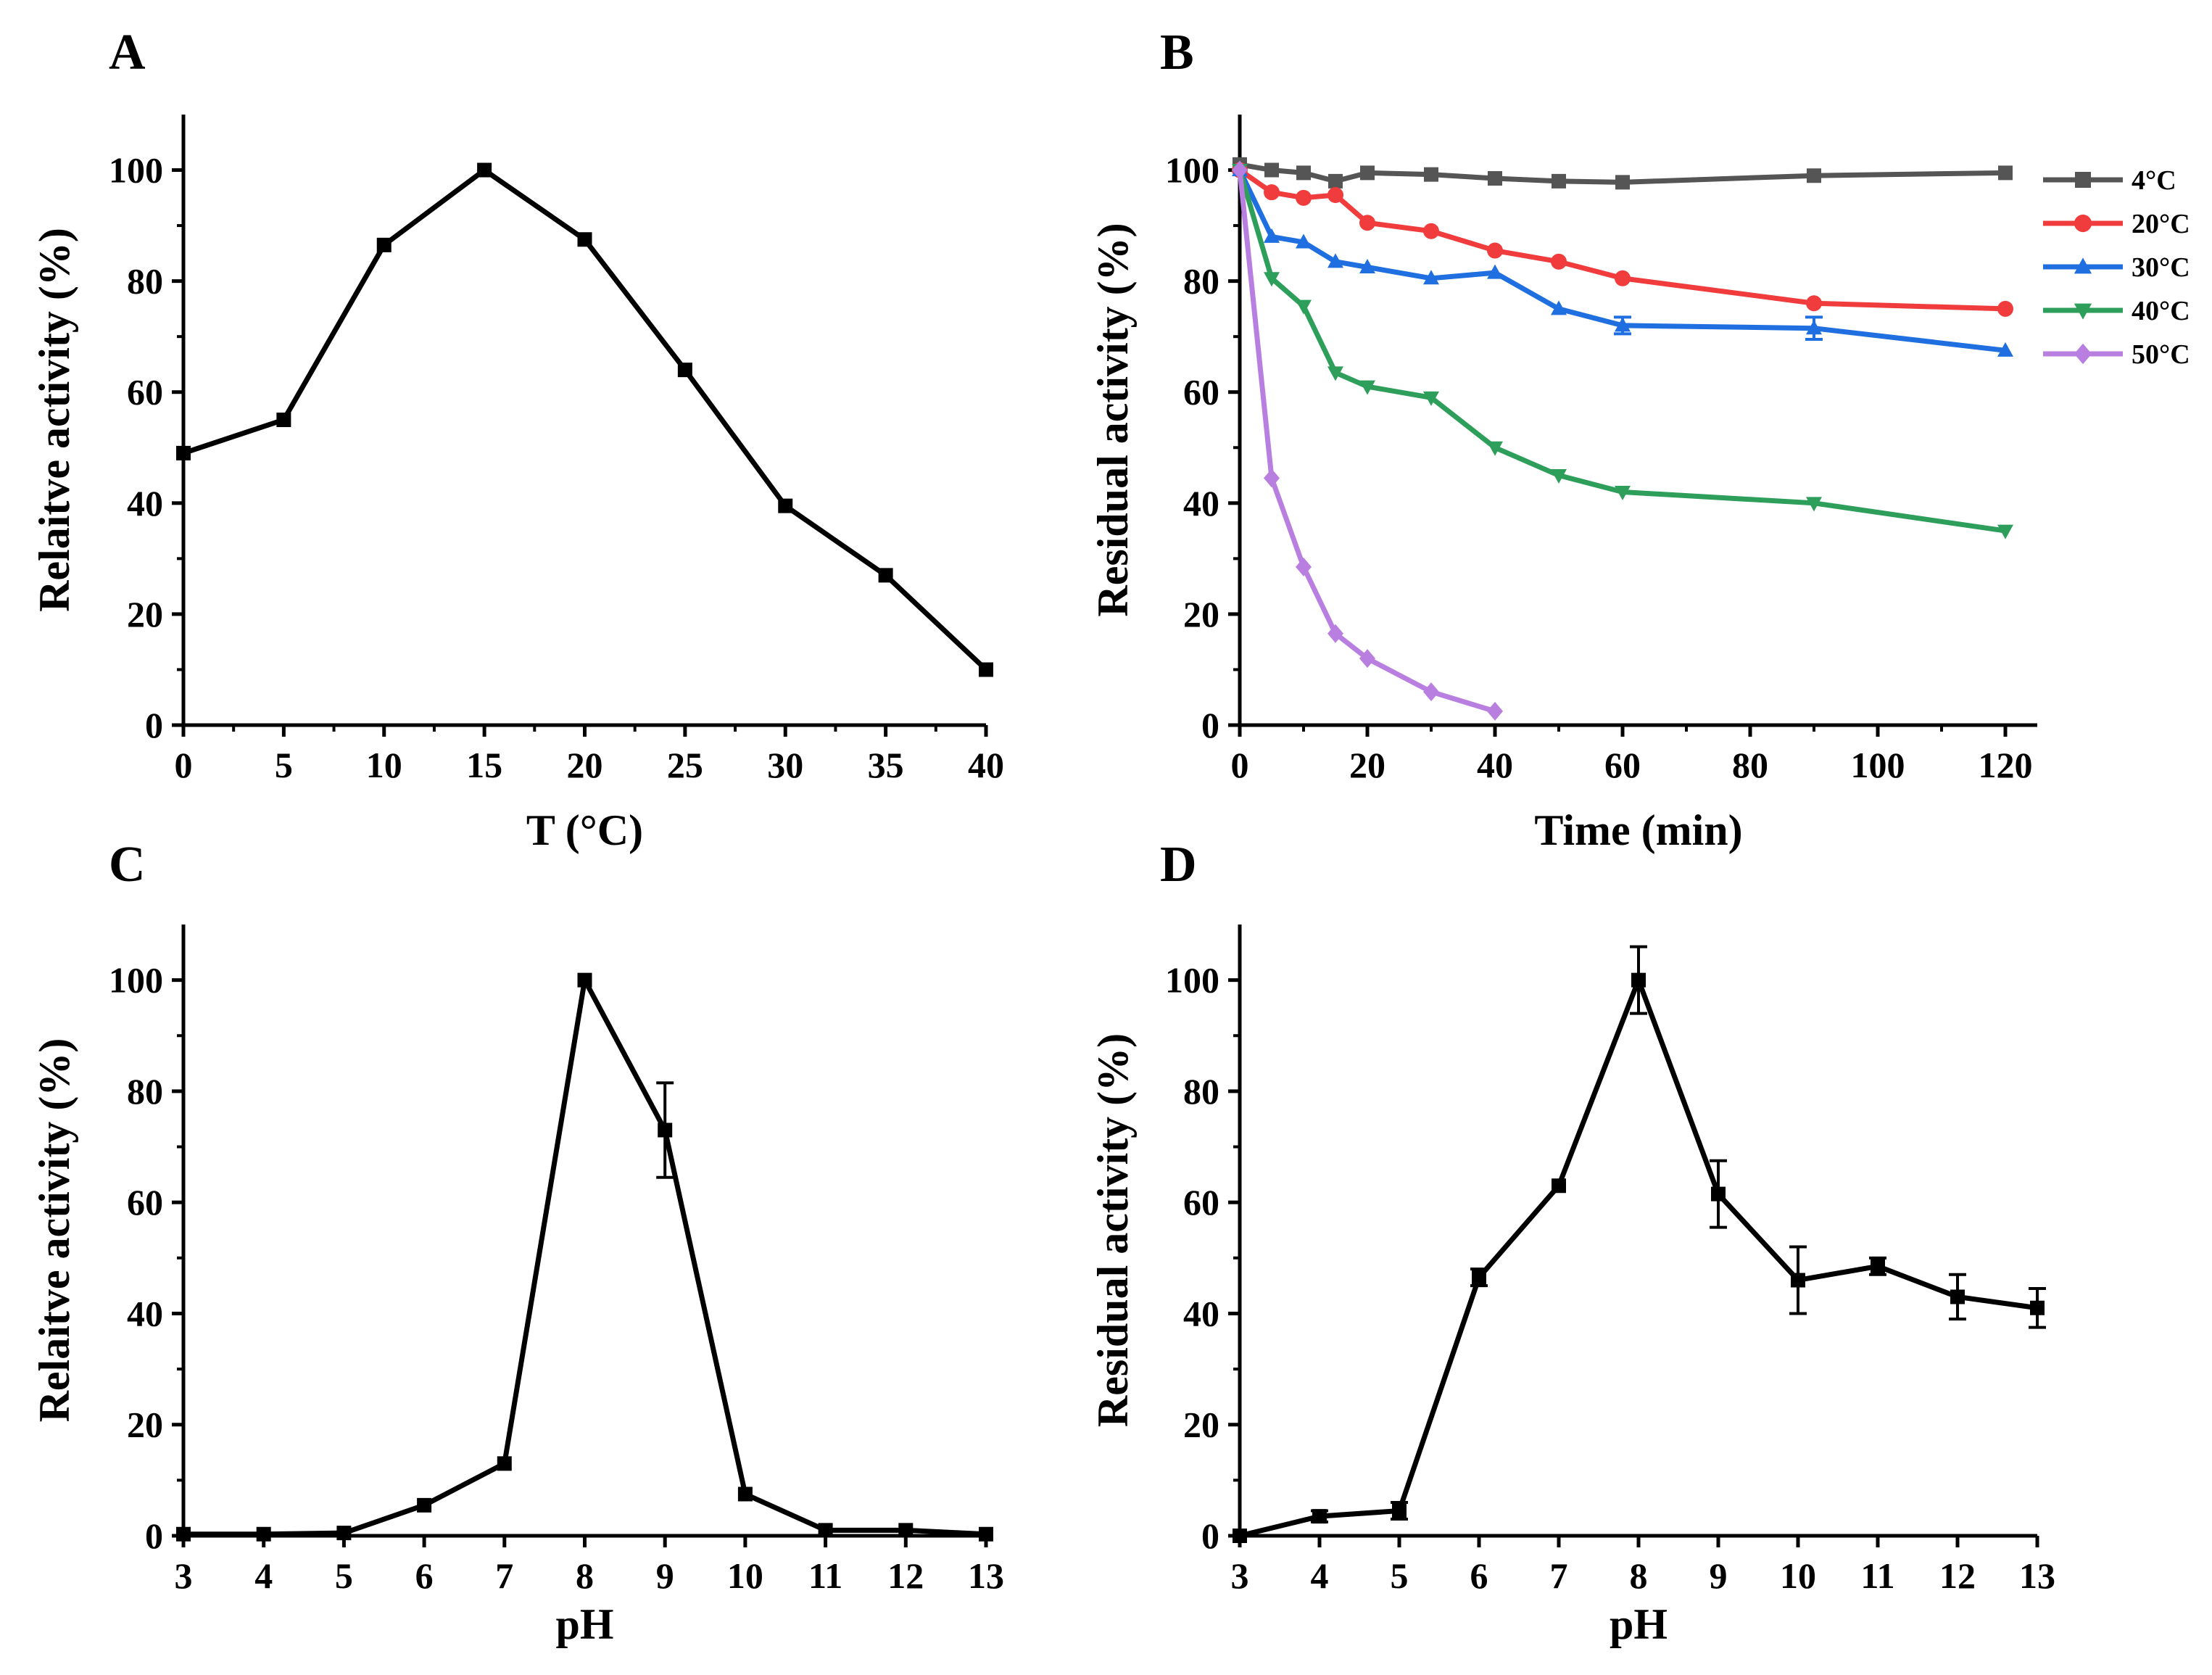 The image size is (2212, 1675). What do you see at coordinates (504, 1575) in the screenshot?
I see `x-tick-label: 7` at bounding box center [504, 1575].